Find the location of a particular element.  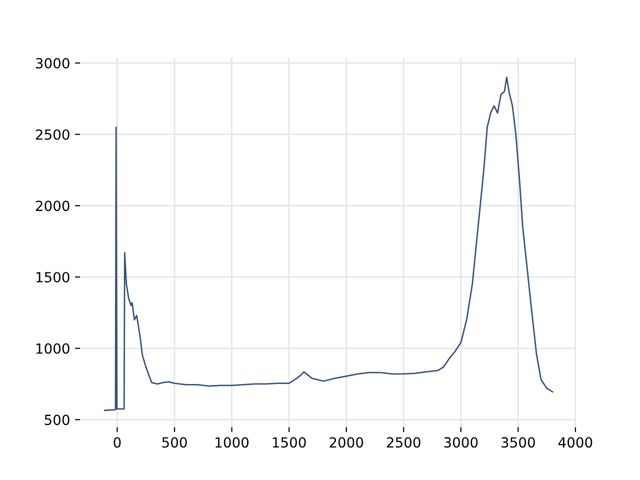

y-tick-label: 500 is located at coordinates (57, 420).